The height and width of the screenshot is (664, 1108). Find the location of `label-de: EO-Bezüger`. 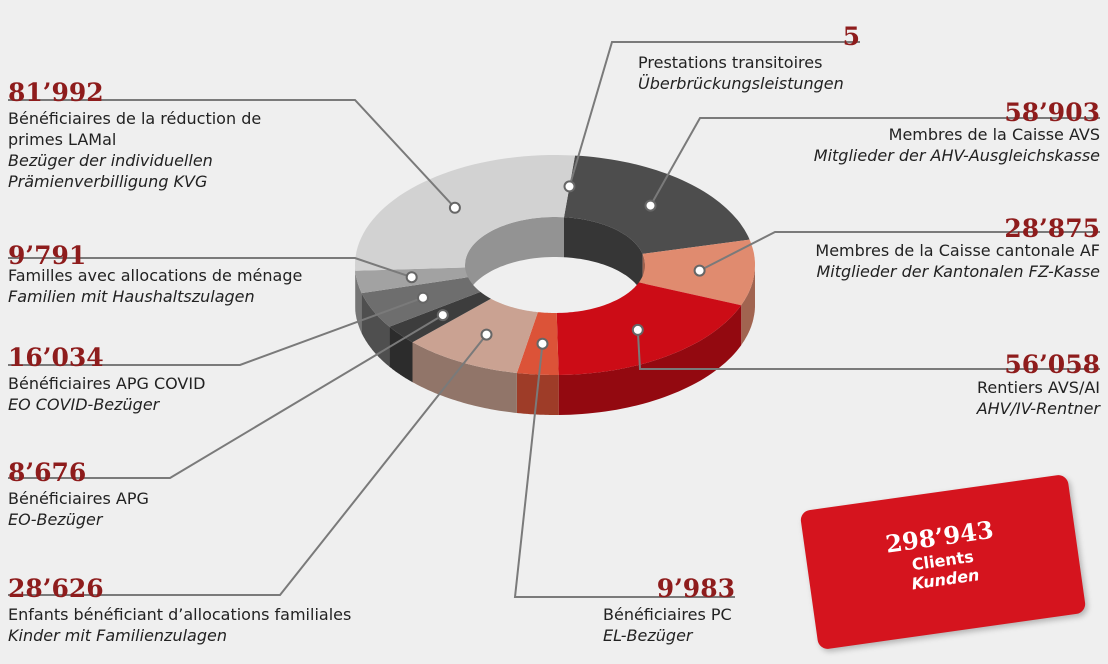

label-de: EO-Bezüger is located at coordinates (55, 519).